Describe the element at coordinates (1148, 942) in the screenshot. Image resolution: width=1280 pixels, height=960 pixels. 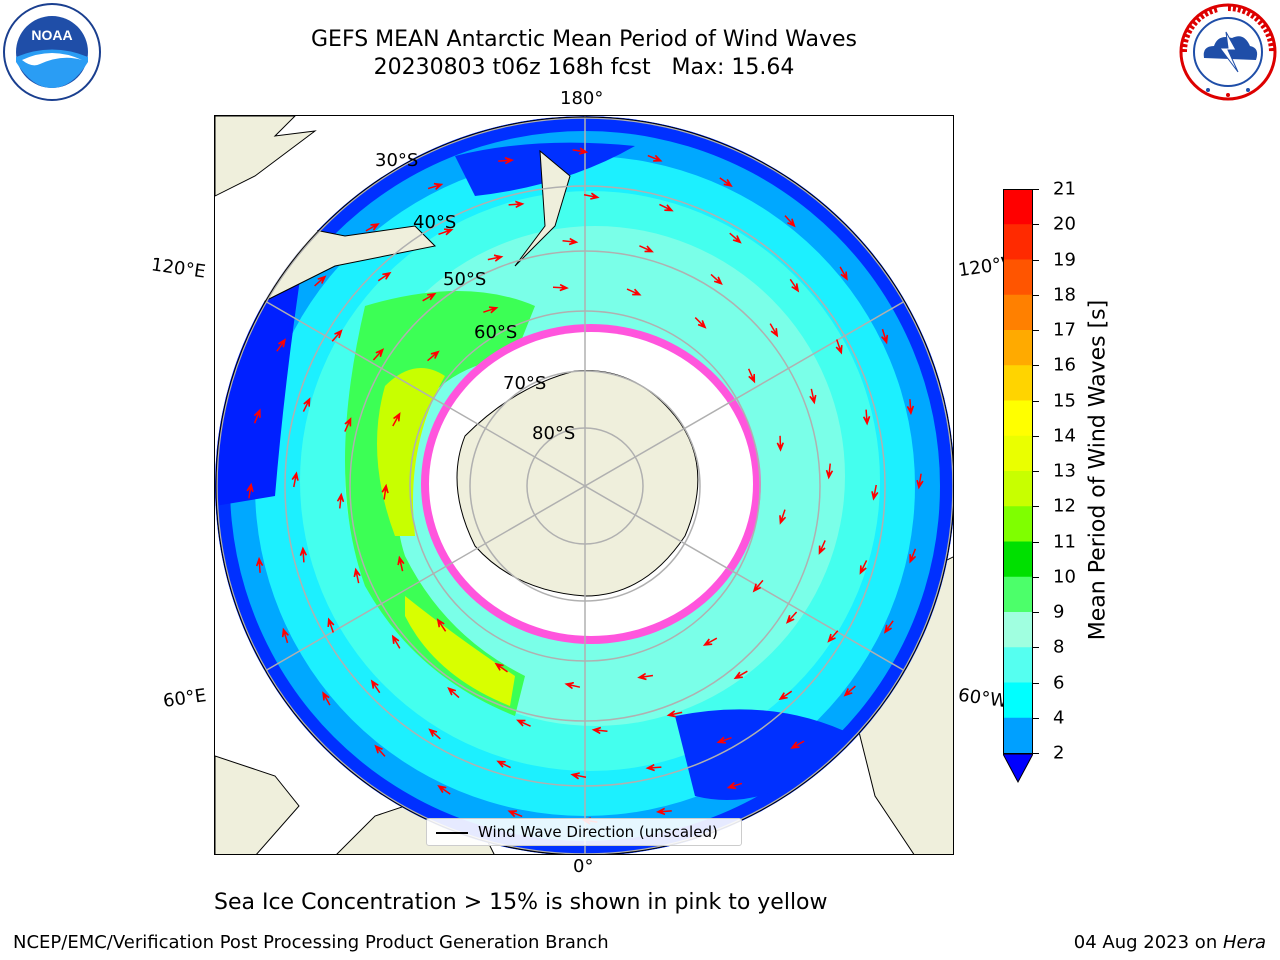
I see `footer-date-text: 04 Aug 2023 on` at that location.